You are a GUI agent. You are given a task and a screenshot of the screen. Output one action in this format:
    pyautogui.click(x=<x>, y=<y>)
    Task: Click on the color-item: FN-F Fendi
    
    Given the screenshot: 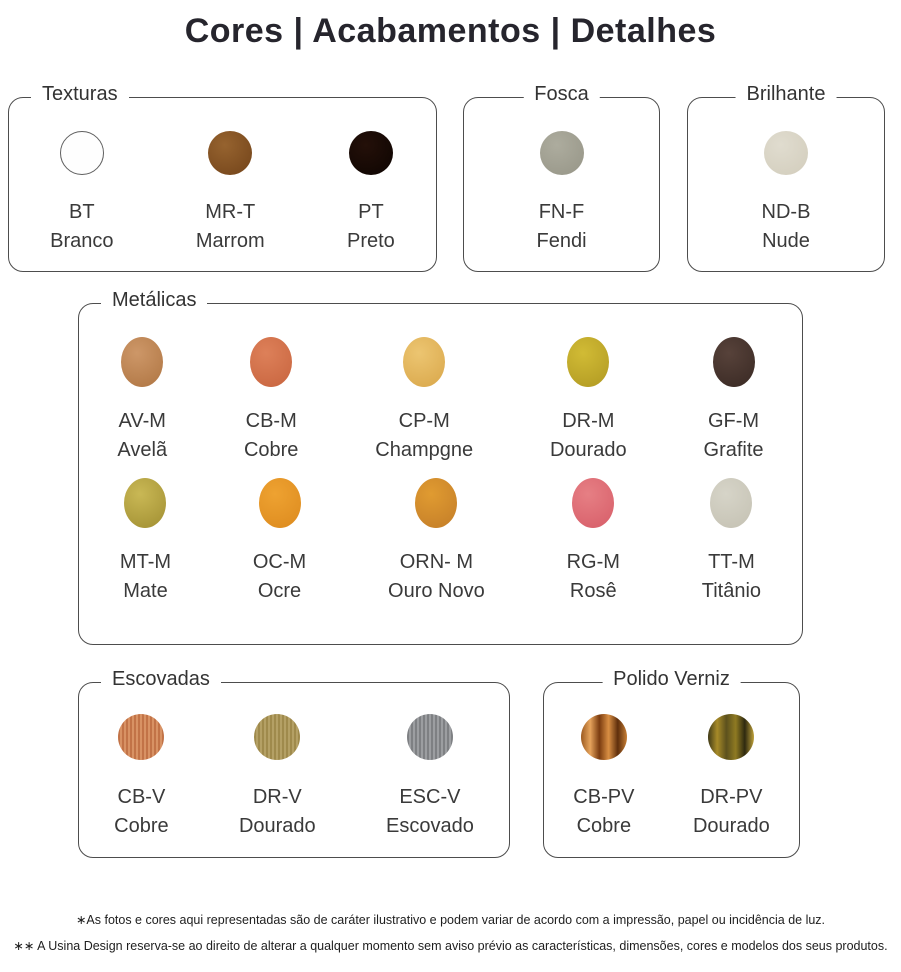 What is the action you would take?
    pyautogui.click(x=561, y=193)
    